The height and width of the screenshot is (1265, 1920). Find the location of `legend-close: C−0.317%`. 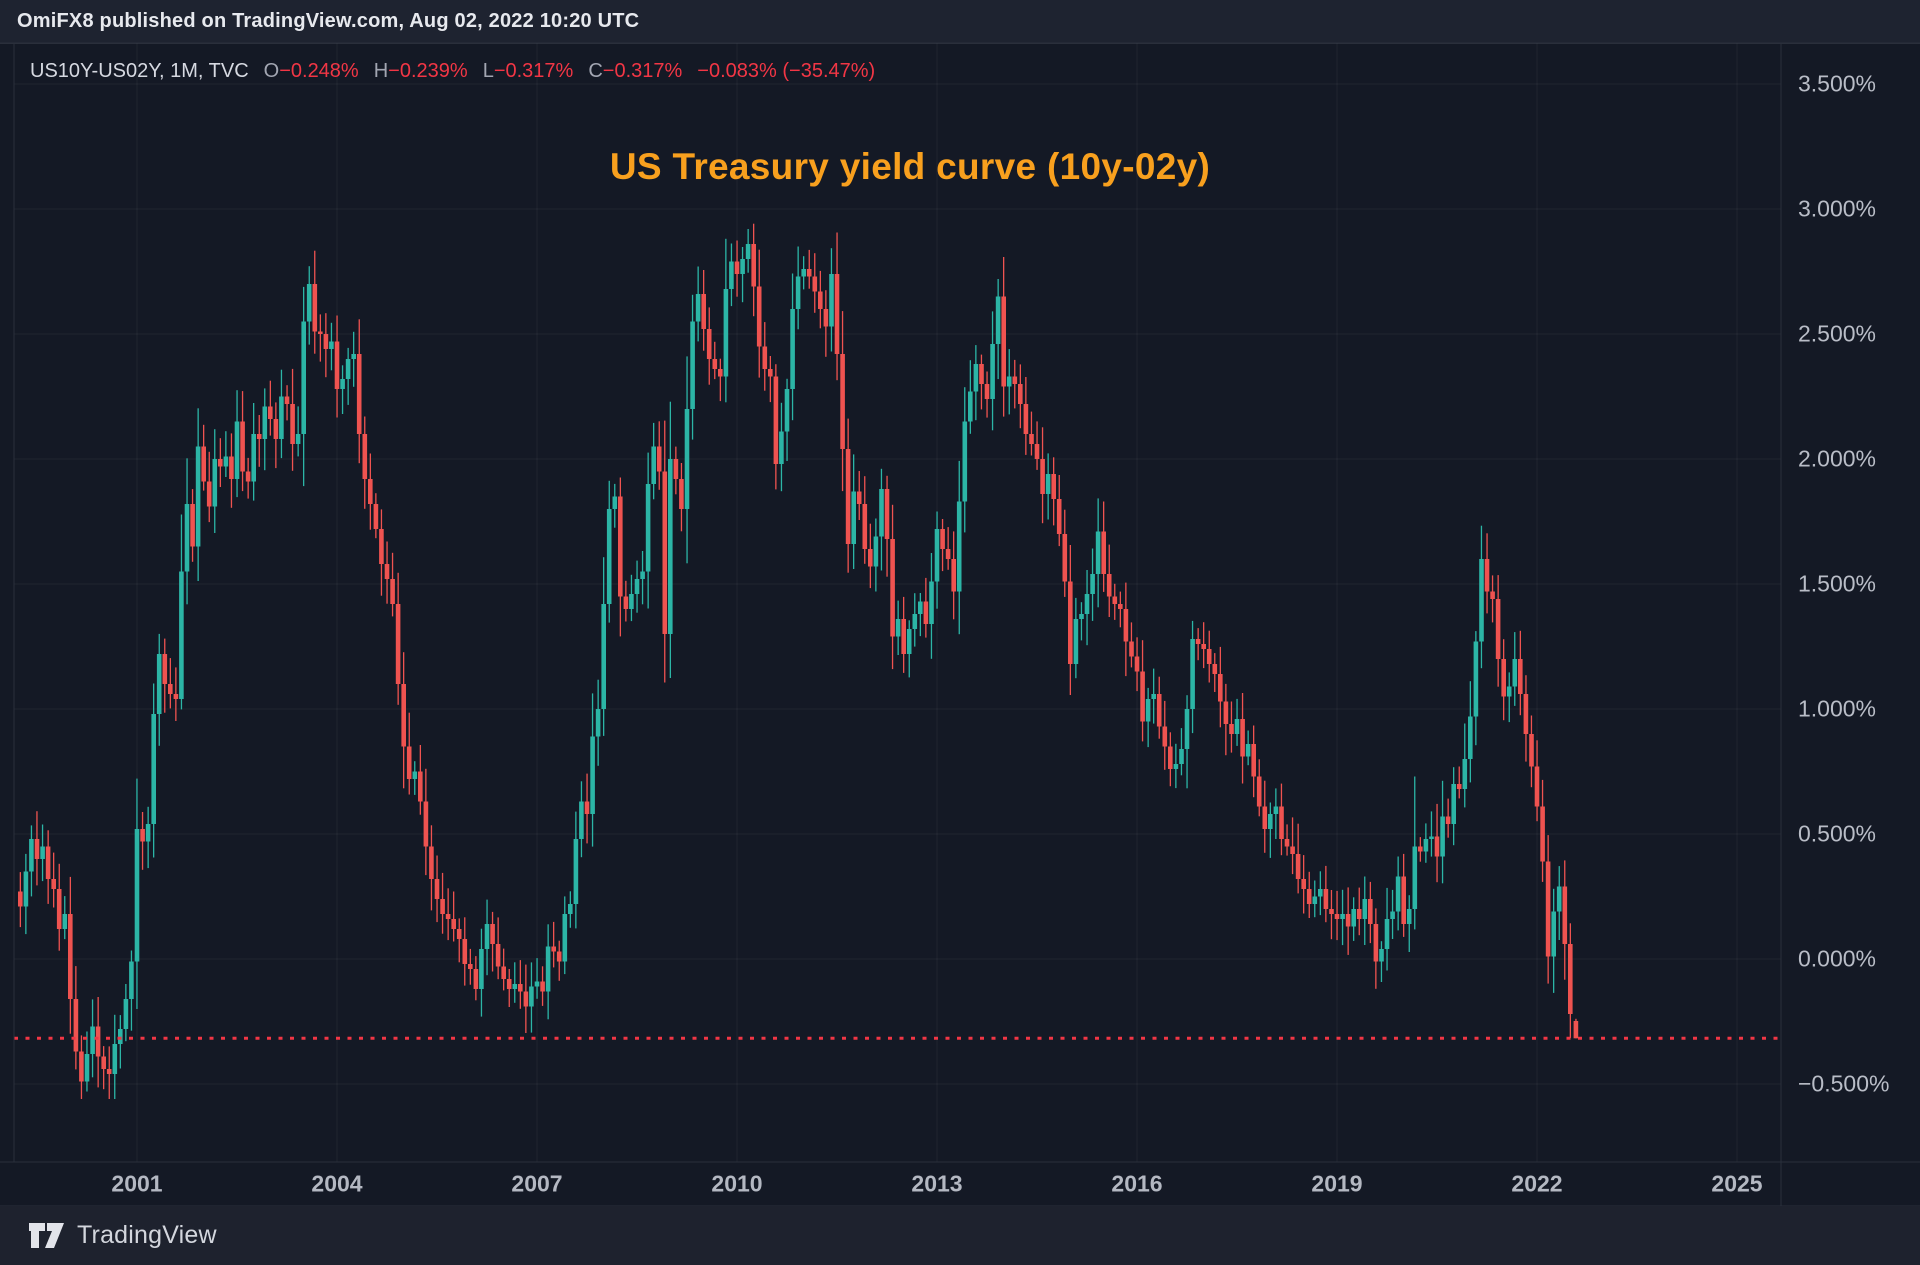

legend-close: C−0.317% is located at coordinates (635, 71).